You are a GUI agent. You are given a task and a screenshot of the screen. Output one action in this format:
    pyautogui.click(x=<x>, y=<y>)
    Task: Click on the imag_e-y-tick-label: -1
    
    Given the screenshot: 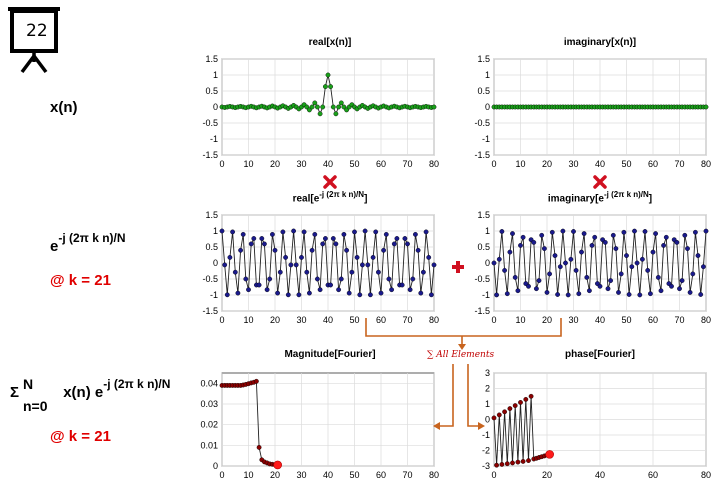 What is the action you would take?
    pyautogui.click(x=486, y=295)
    